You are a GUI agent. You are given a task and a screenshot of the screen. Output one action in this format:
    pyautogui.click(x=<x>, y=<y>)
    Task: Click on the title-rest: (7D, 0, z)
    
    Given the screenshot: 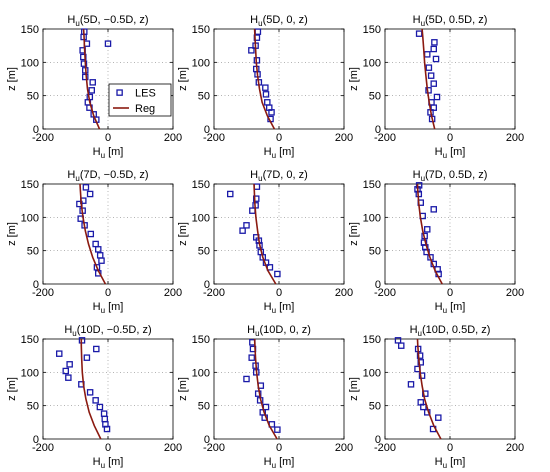 What is the action you would take?
    pyautogui.click(x=285, y=175)
    